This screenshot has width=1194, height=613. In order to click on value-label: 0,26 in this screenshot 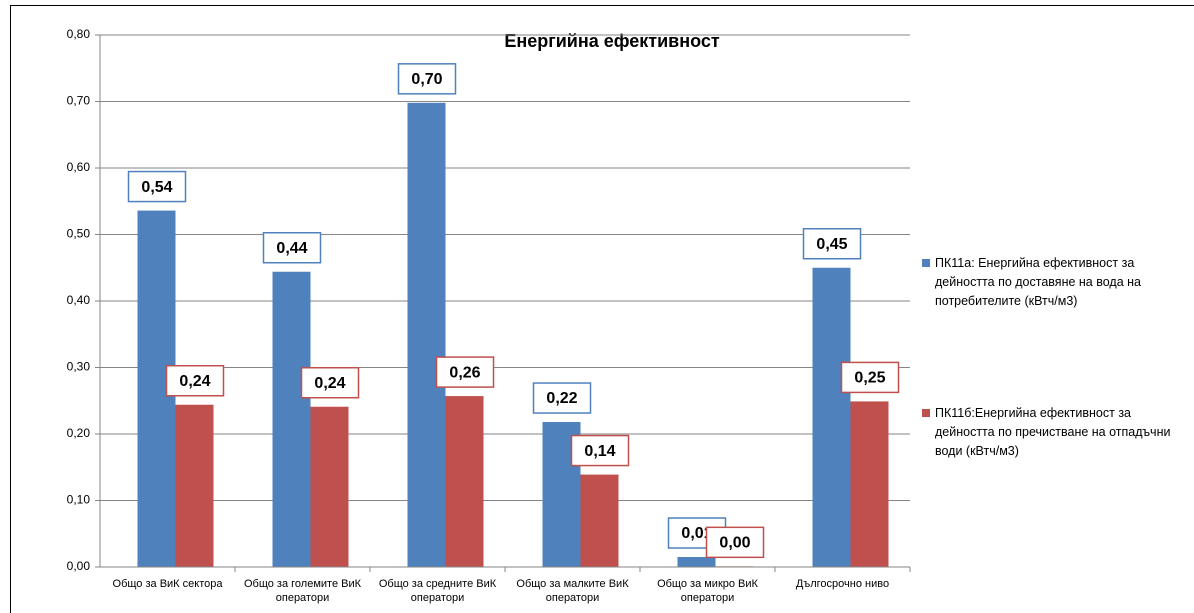, I will do `click(464, 372)`.